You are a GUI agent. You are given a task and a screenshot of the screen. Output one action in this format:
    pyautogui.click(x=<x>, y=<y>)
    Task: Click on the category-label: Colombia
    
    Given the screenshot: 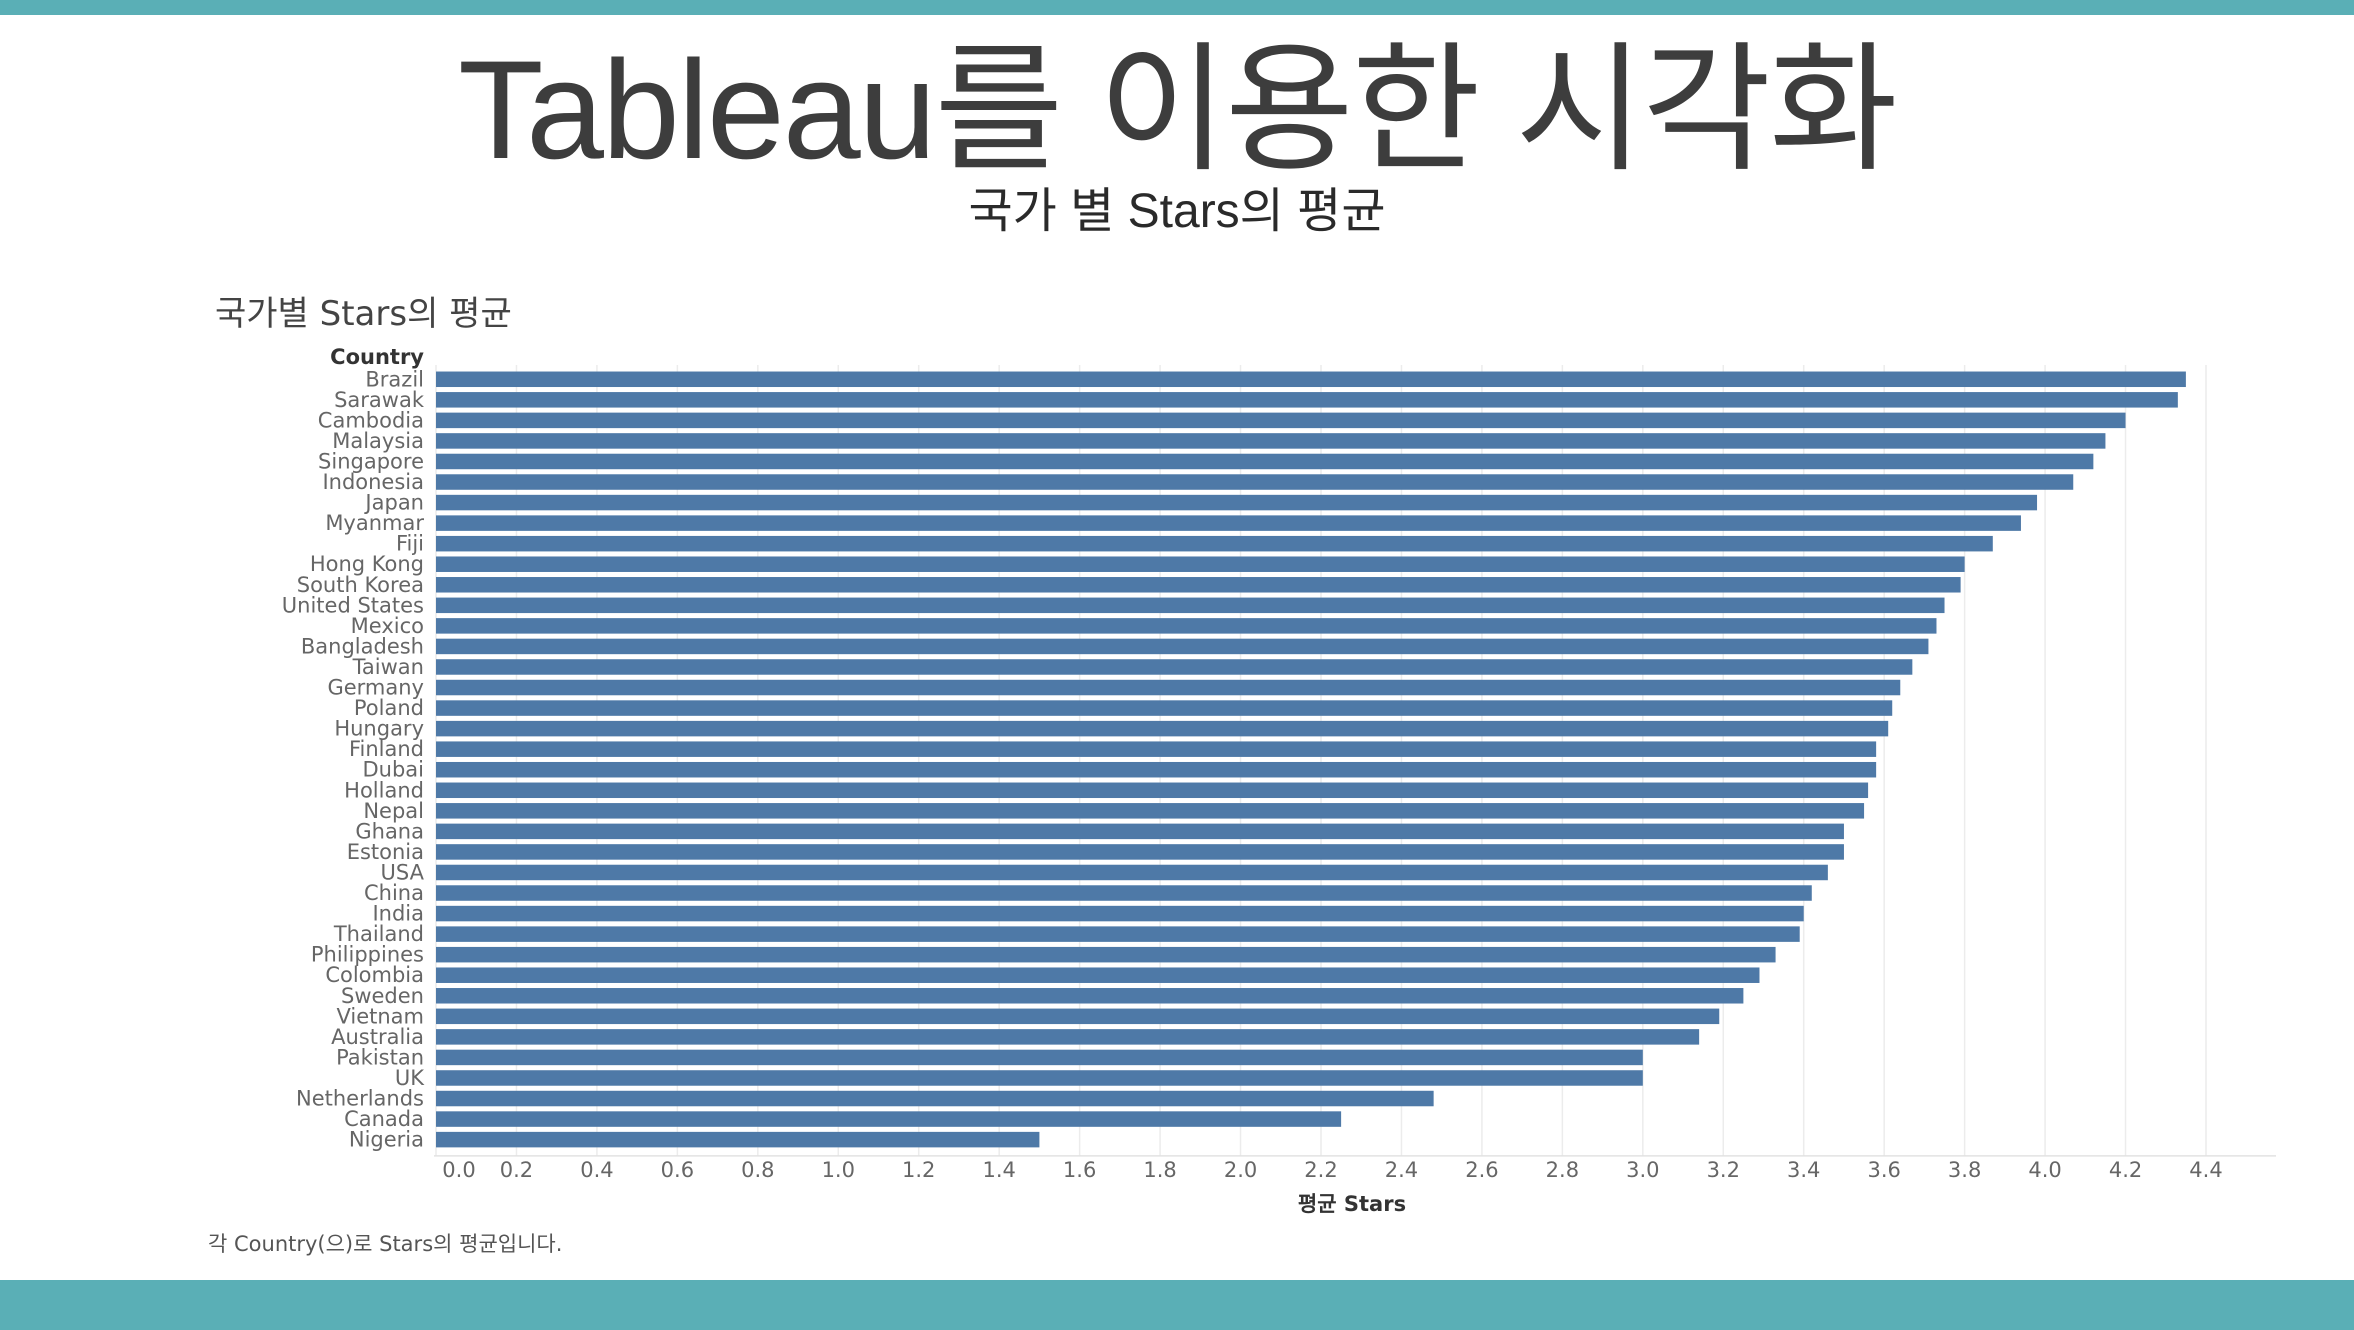 What is the action you would take?
    pyautogui.click(x=374, y=975)
    